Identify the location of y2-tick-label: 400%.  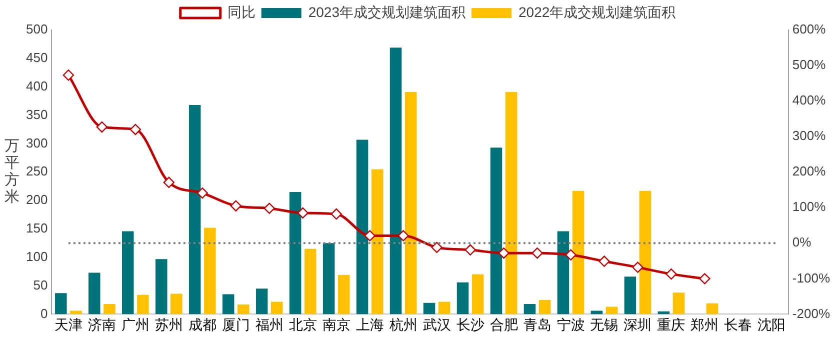
(809, 100).